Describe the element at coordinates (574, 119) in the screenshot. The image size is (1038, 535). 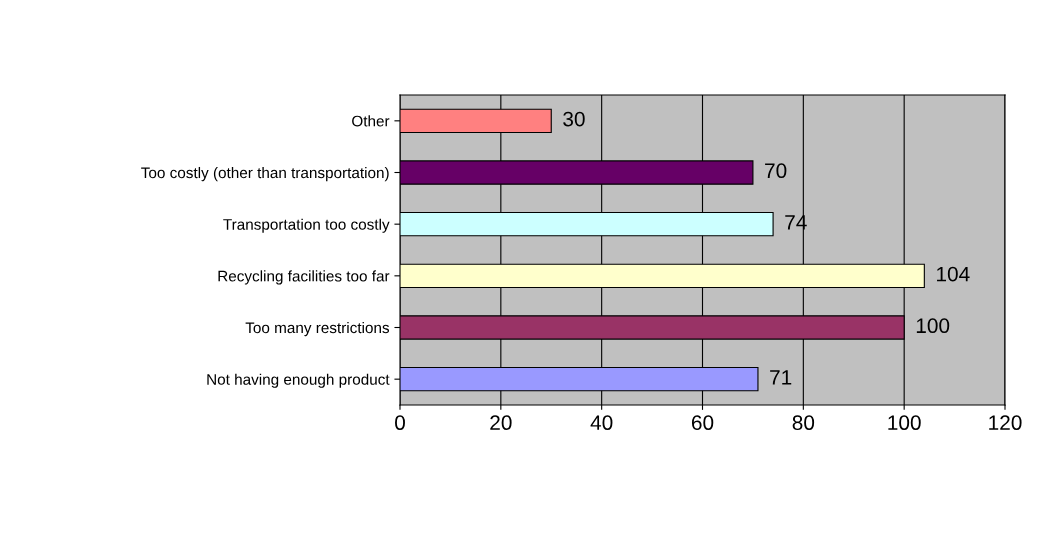
I see `data-label: 30` at that location.